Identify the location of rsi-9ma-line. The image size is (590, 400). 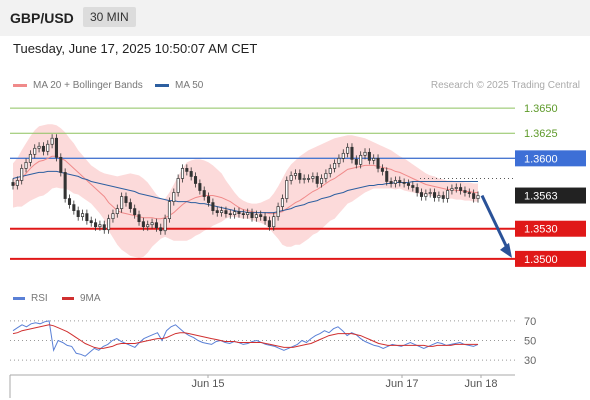
(245, 336).